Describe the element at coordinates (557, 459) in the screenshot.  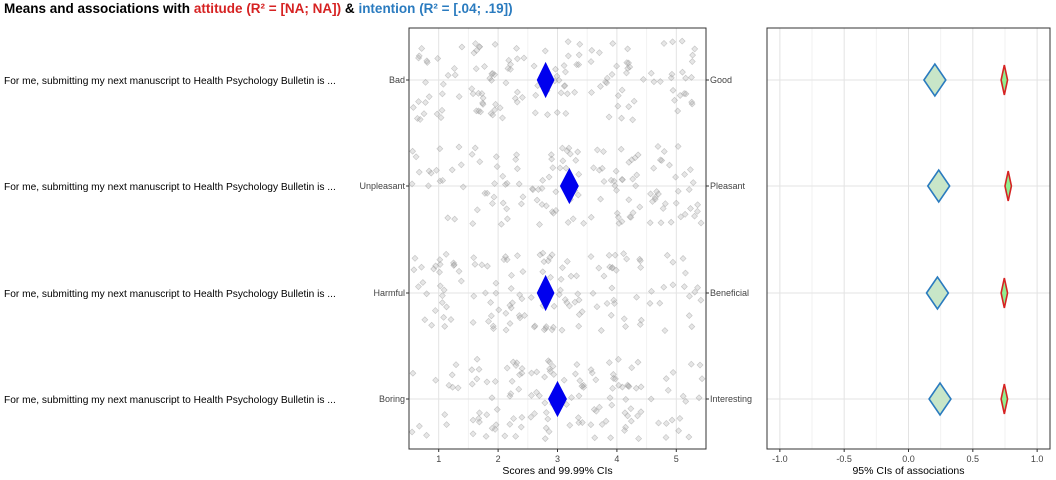
I see `scores-x-tick-label: 3` at that location.